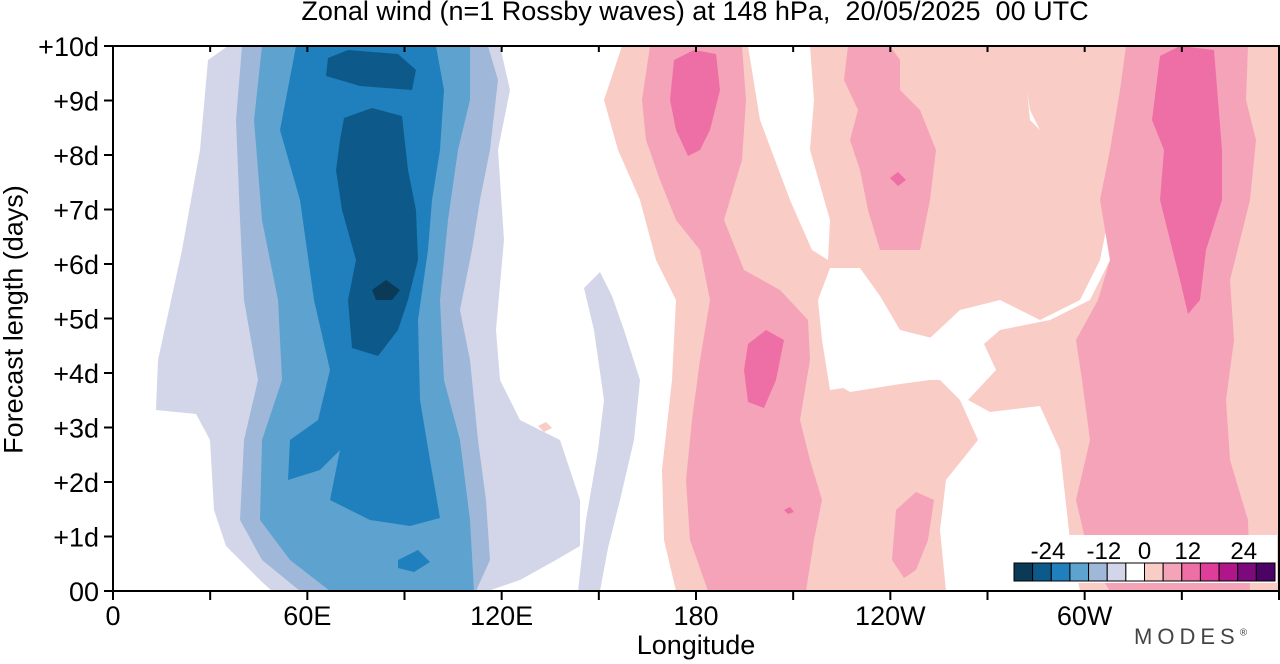 The height and width of the screenshot is (664, 1280). What do you see at coordinates (1048, 551) in the screenshot?
I see `colorbar-tick-label: -24` at bounding box center [1048, 551].